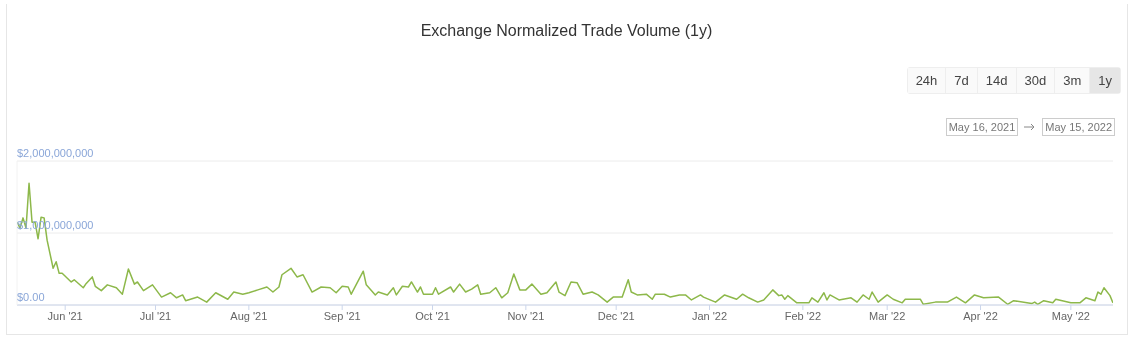 Image resolution: width=1133 pixels, height=347 pixels. Describe the element at coordinates (55, 152) in the screenshot. I see `y-tick-label: $2,000,000,000` at that location.